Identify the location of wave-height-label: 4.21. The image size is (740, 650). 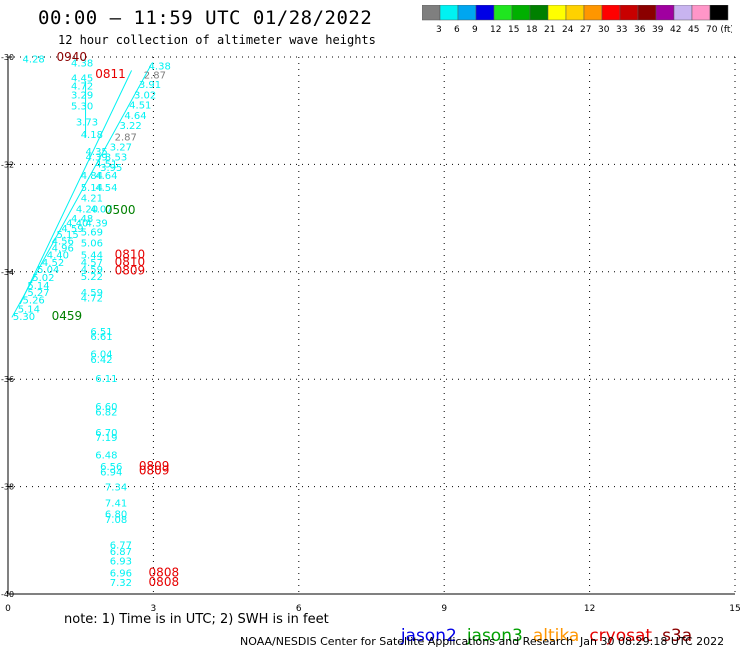
(92, 199).